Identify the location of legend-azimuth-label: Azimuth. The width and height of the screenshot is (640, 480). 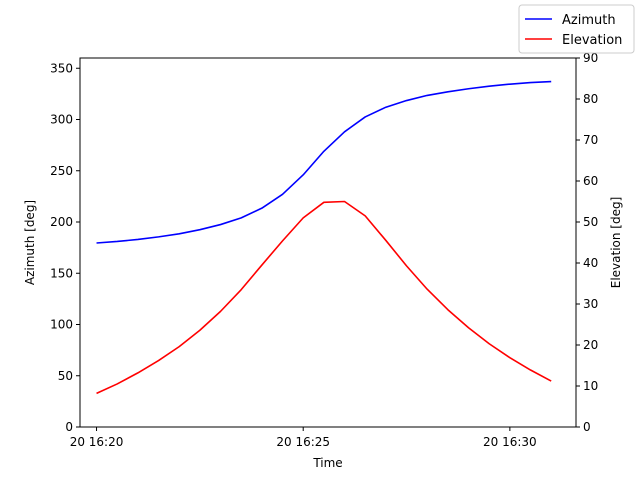
(589, 20).